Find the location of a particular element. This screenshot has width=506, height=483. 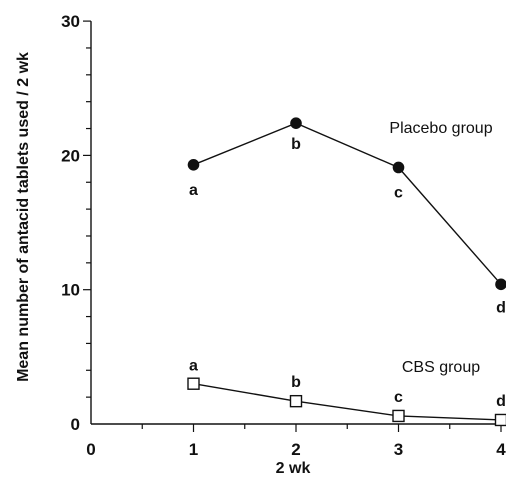

y-ticks: 0 10 20 30 is located at coordinates (76, 223).